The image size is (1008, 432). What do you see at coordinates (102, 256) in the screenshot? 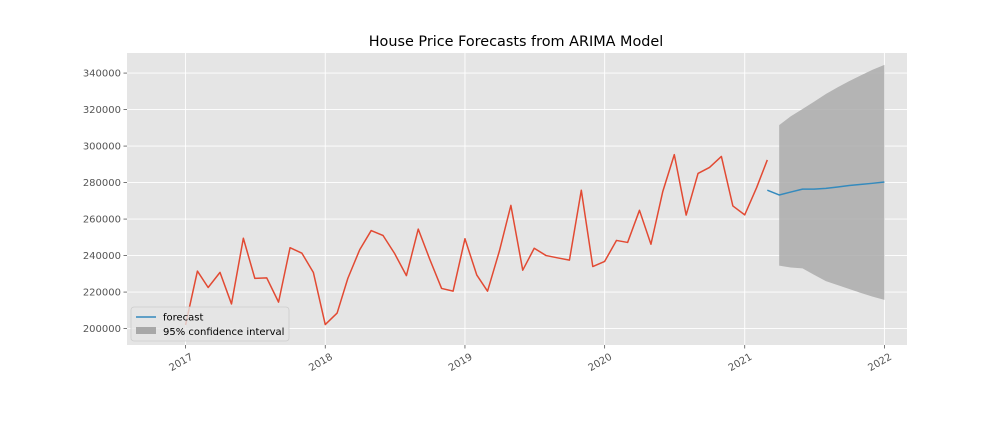
I see `y-tick-label: 240000` at bounding box center [102, 256].